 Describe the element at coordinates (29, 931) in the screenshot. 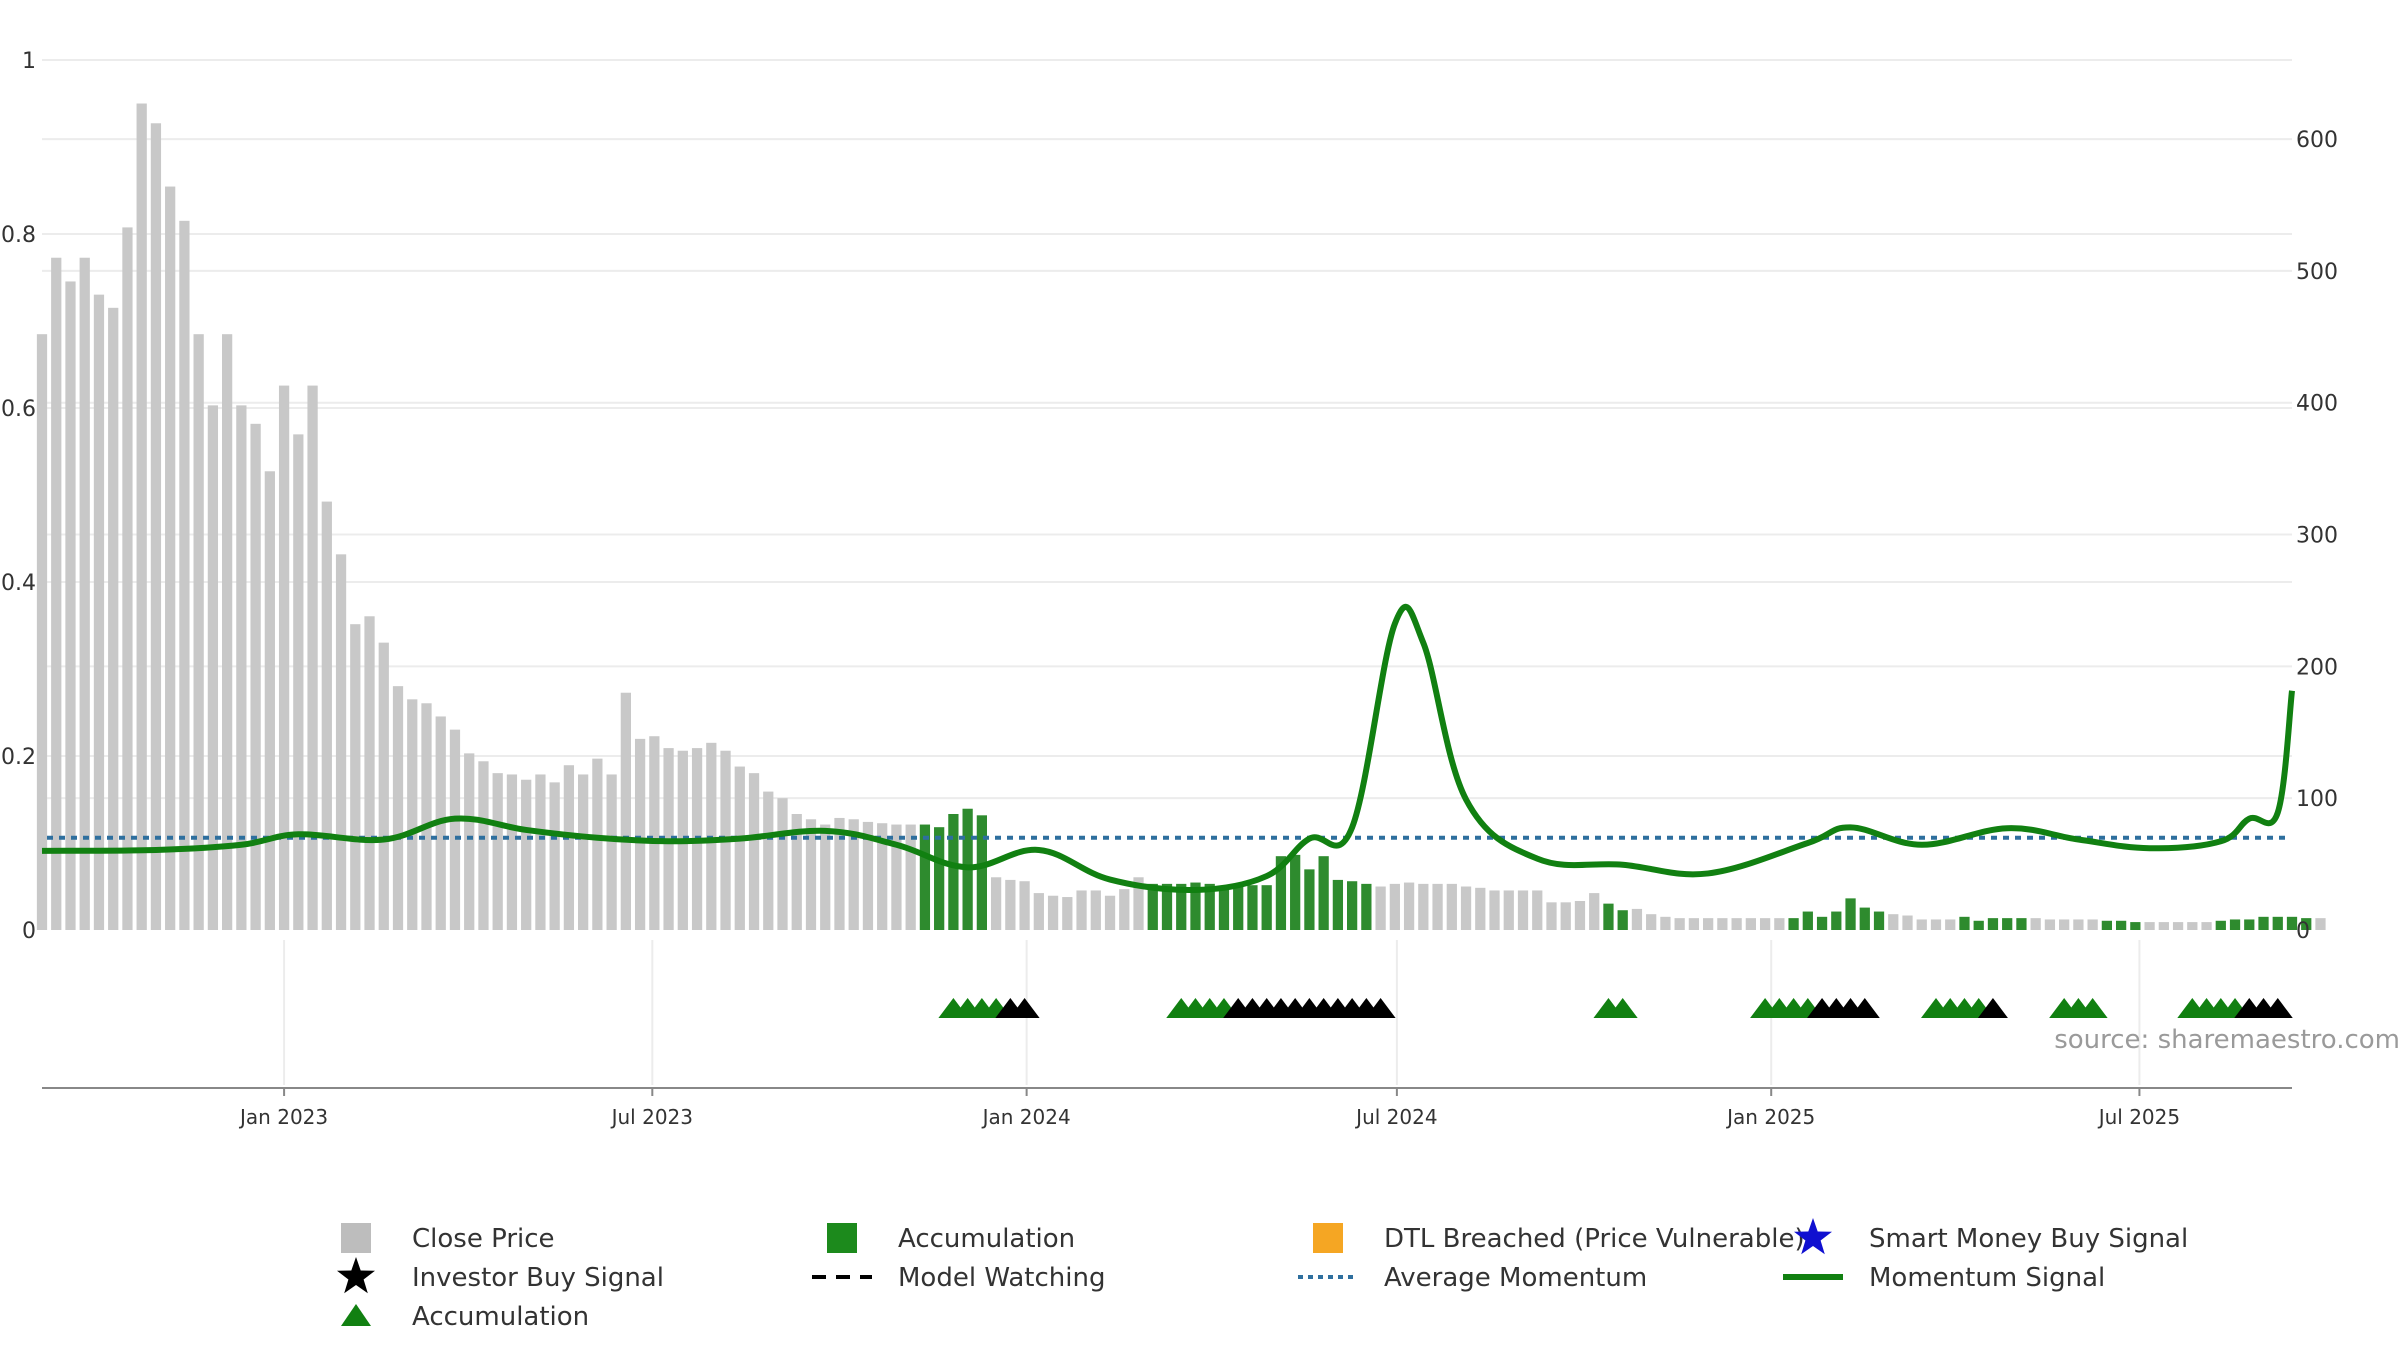

I see `y-left-tick-label: 0` at that location.